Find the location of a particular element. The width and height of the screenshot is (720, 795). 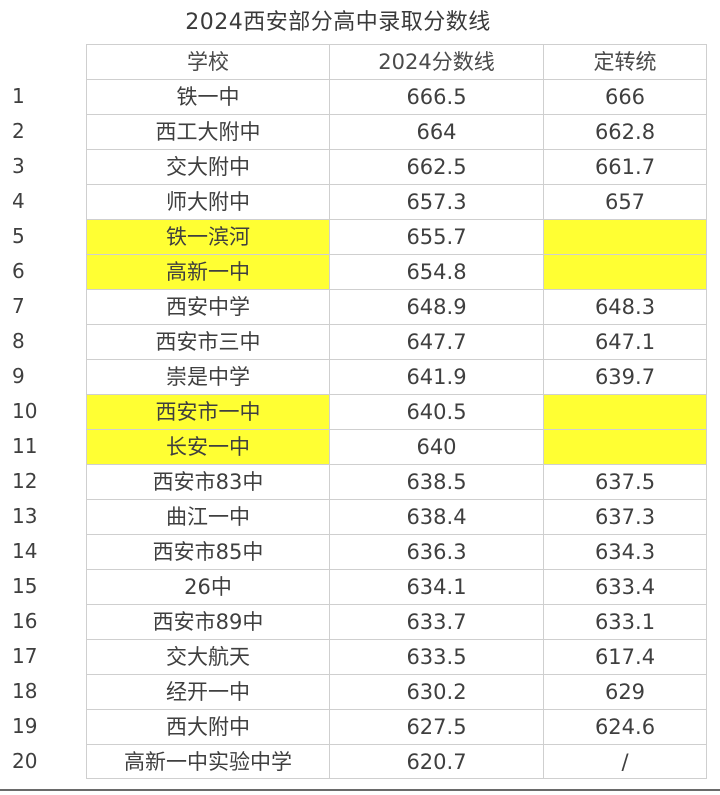

table-row: 15 26中 634.1 633.4 is located at coordinates (360, 586).